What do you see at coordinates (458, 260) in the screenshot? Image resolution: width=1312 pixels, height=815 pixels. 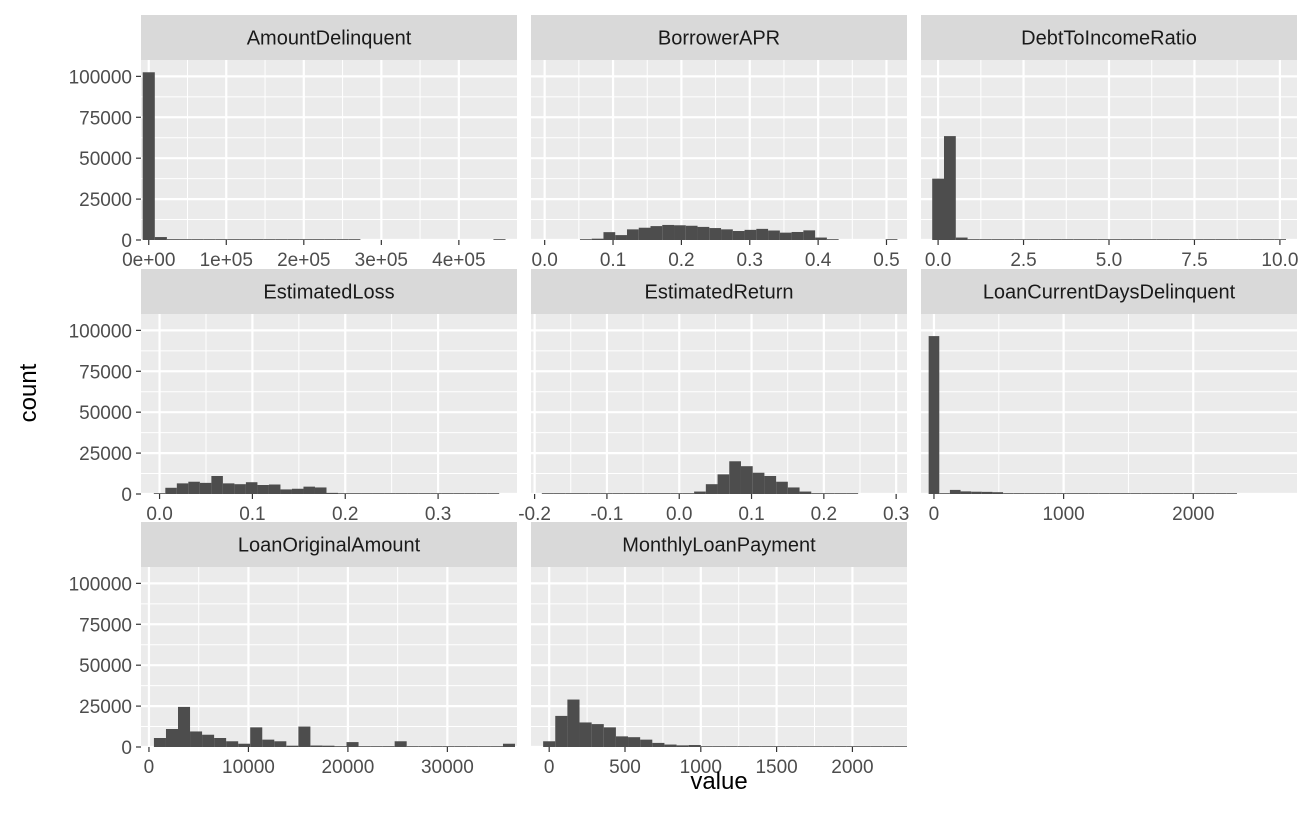 I see `x-tick-label: 4e+05` at bounding box center [458, 260].